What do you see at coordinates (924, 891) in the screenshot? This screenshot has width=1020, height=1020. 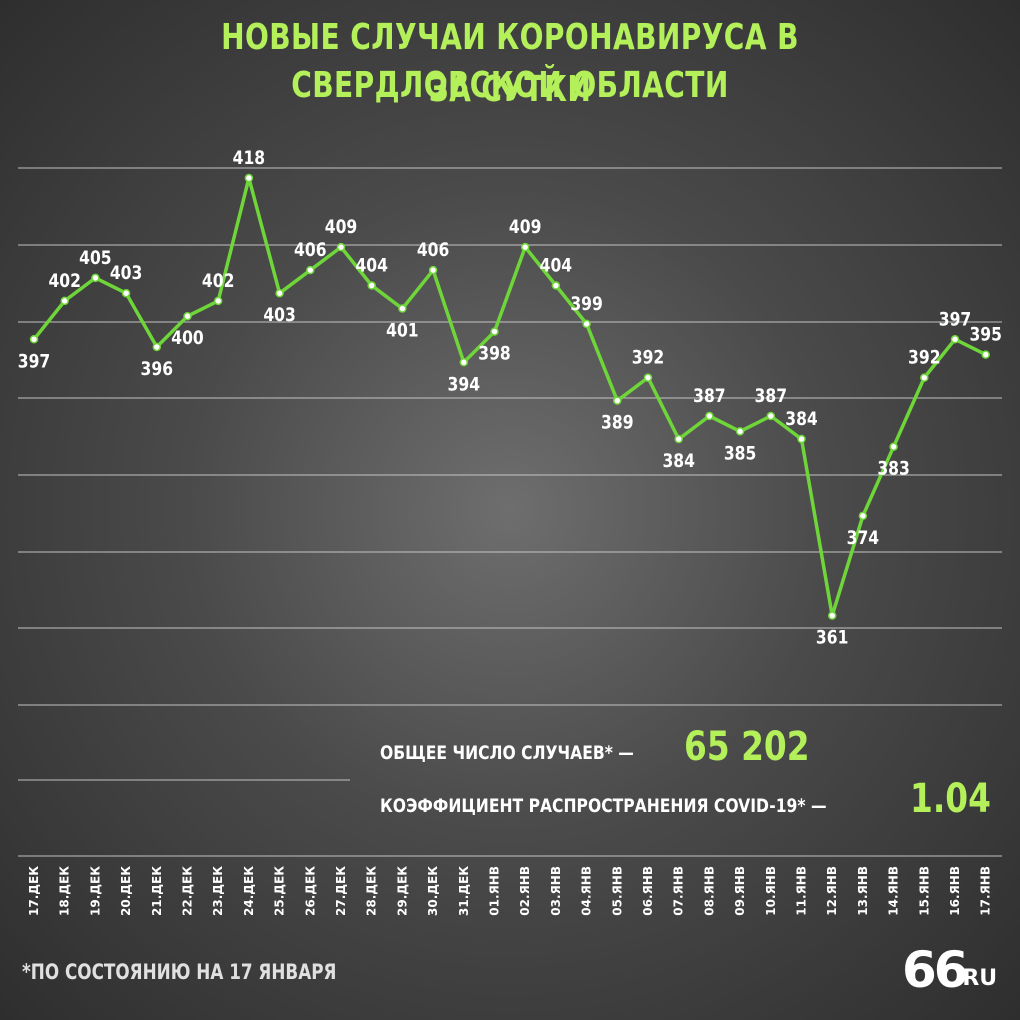 I see `x-tick-label: 15.ЯНВ` at bounding box center [924, 891].